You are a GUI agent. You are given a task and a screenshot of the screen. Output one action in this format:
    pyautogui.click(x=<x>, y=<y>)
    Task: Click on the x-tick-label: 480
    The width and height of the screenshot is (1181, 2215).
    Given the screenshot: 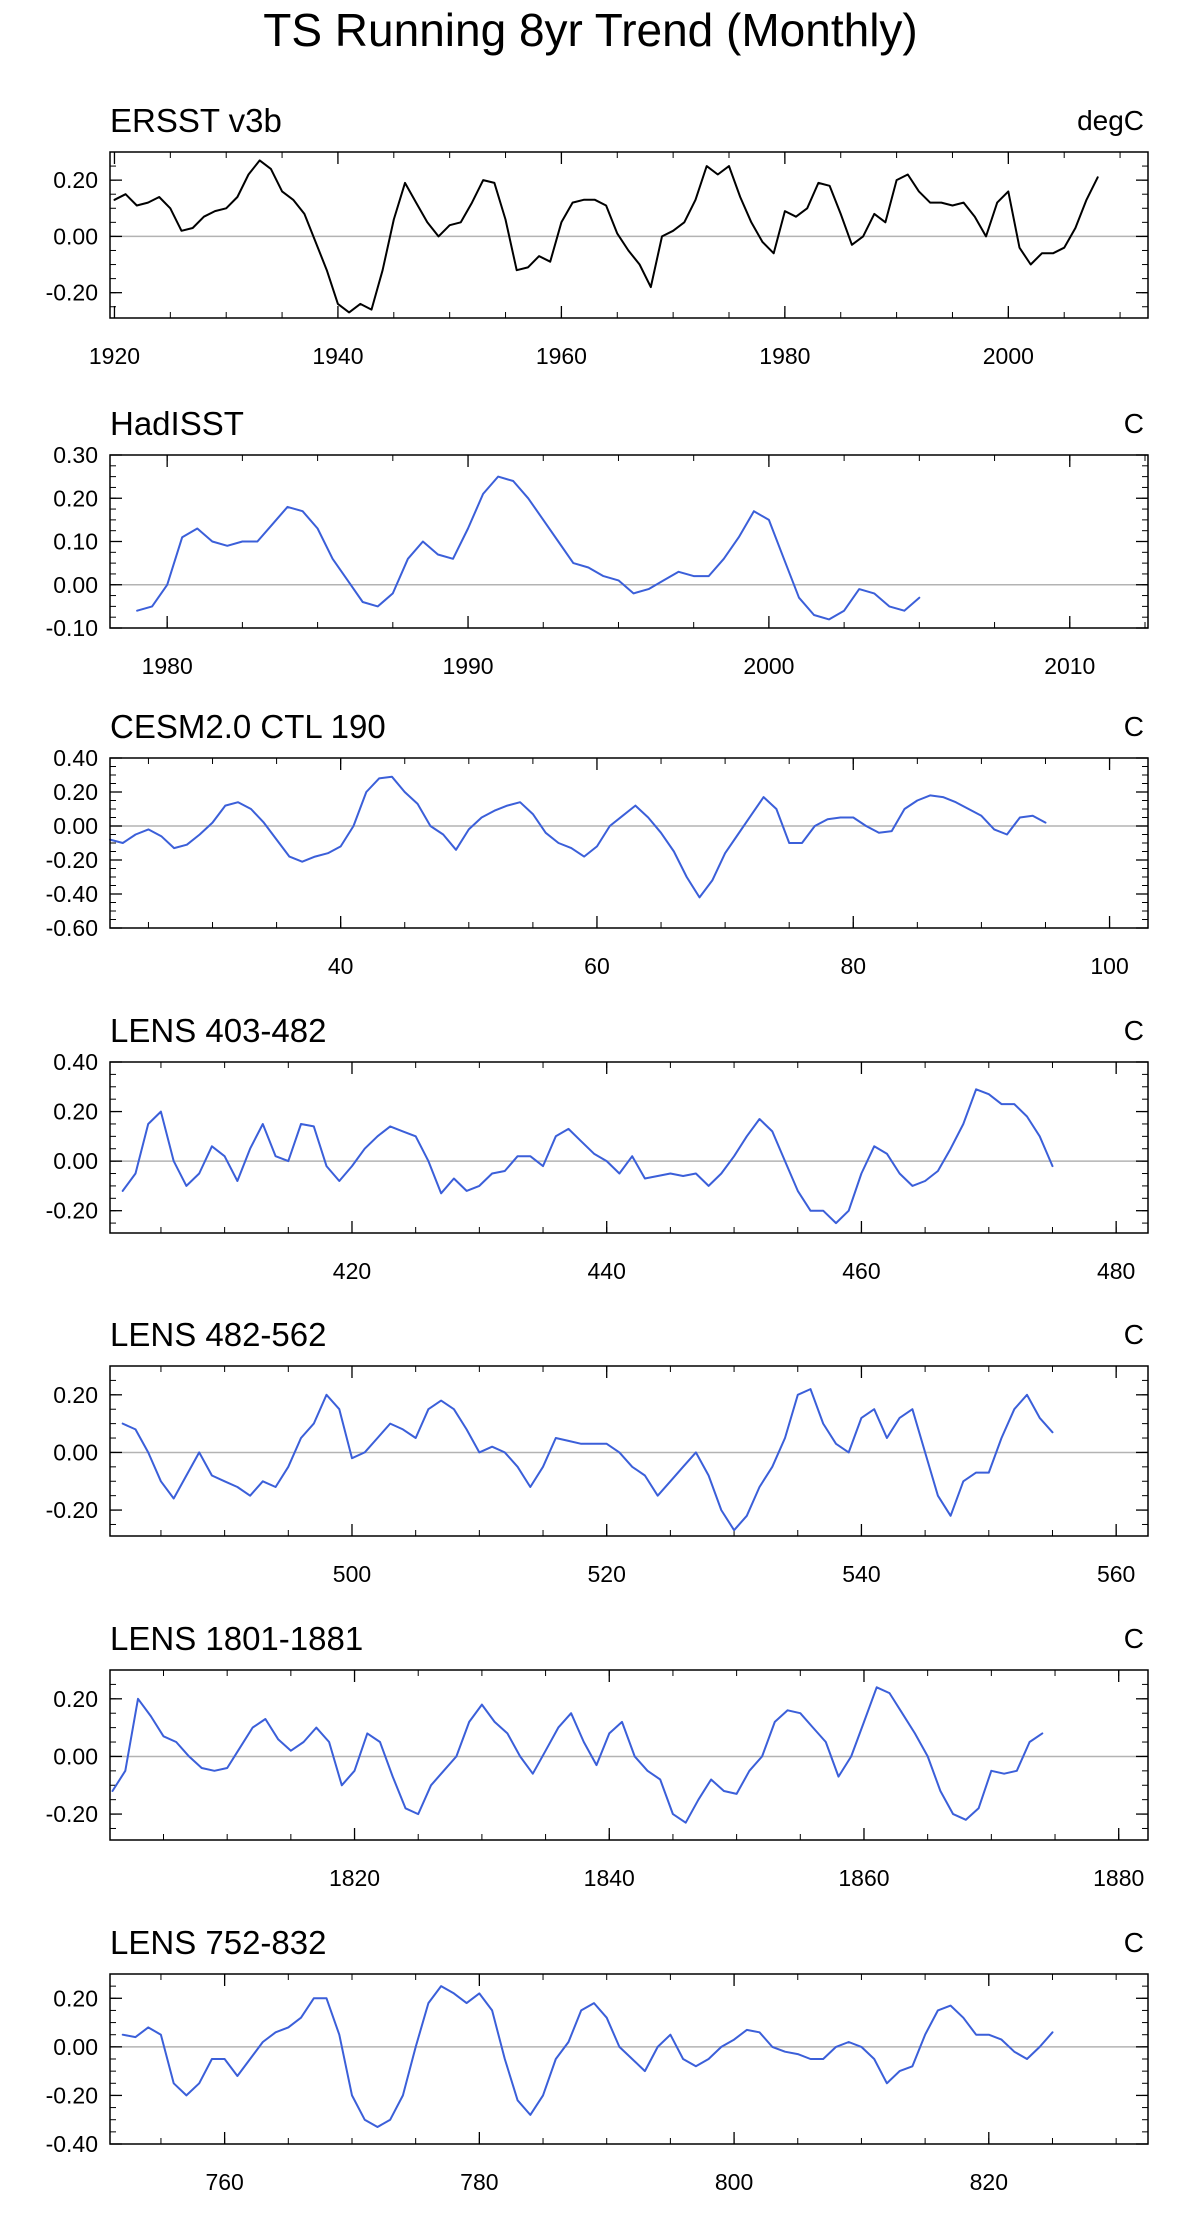 What is the action you would take?
    pyautogui.click(x=1116, y=1271)
    